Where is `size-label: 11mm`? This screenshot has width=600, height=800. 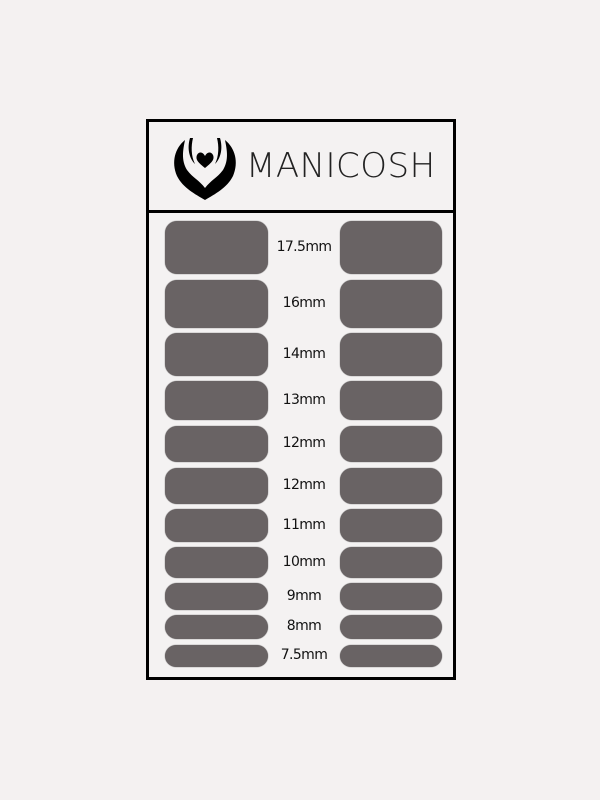 size-label: 11mm is located at coordinates (304, 524).